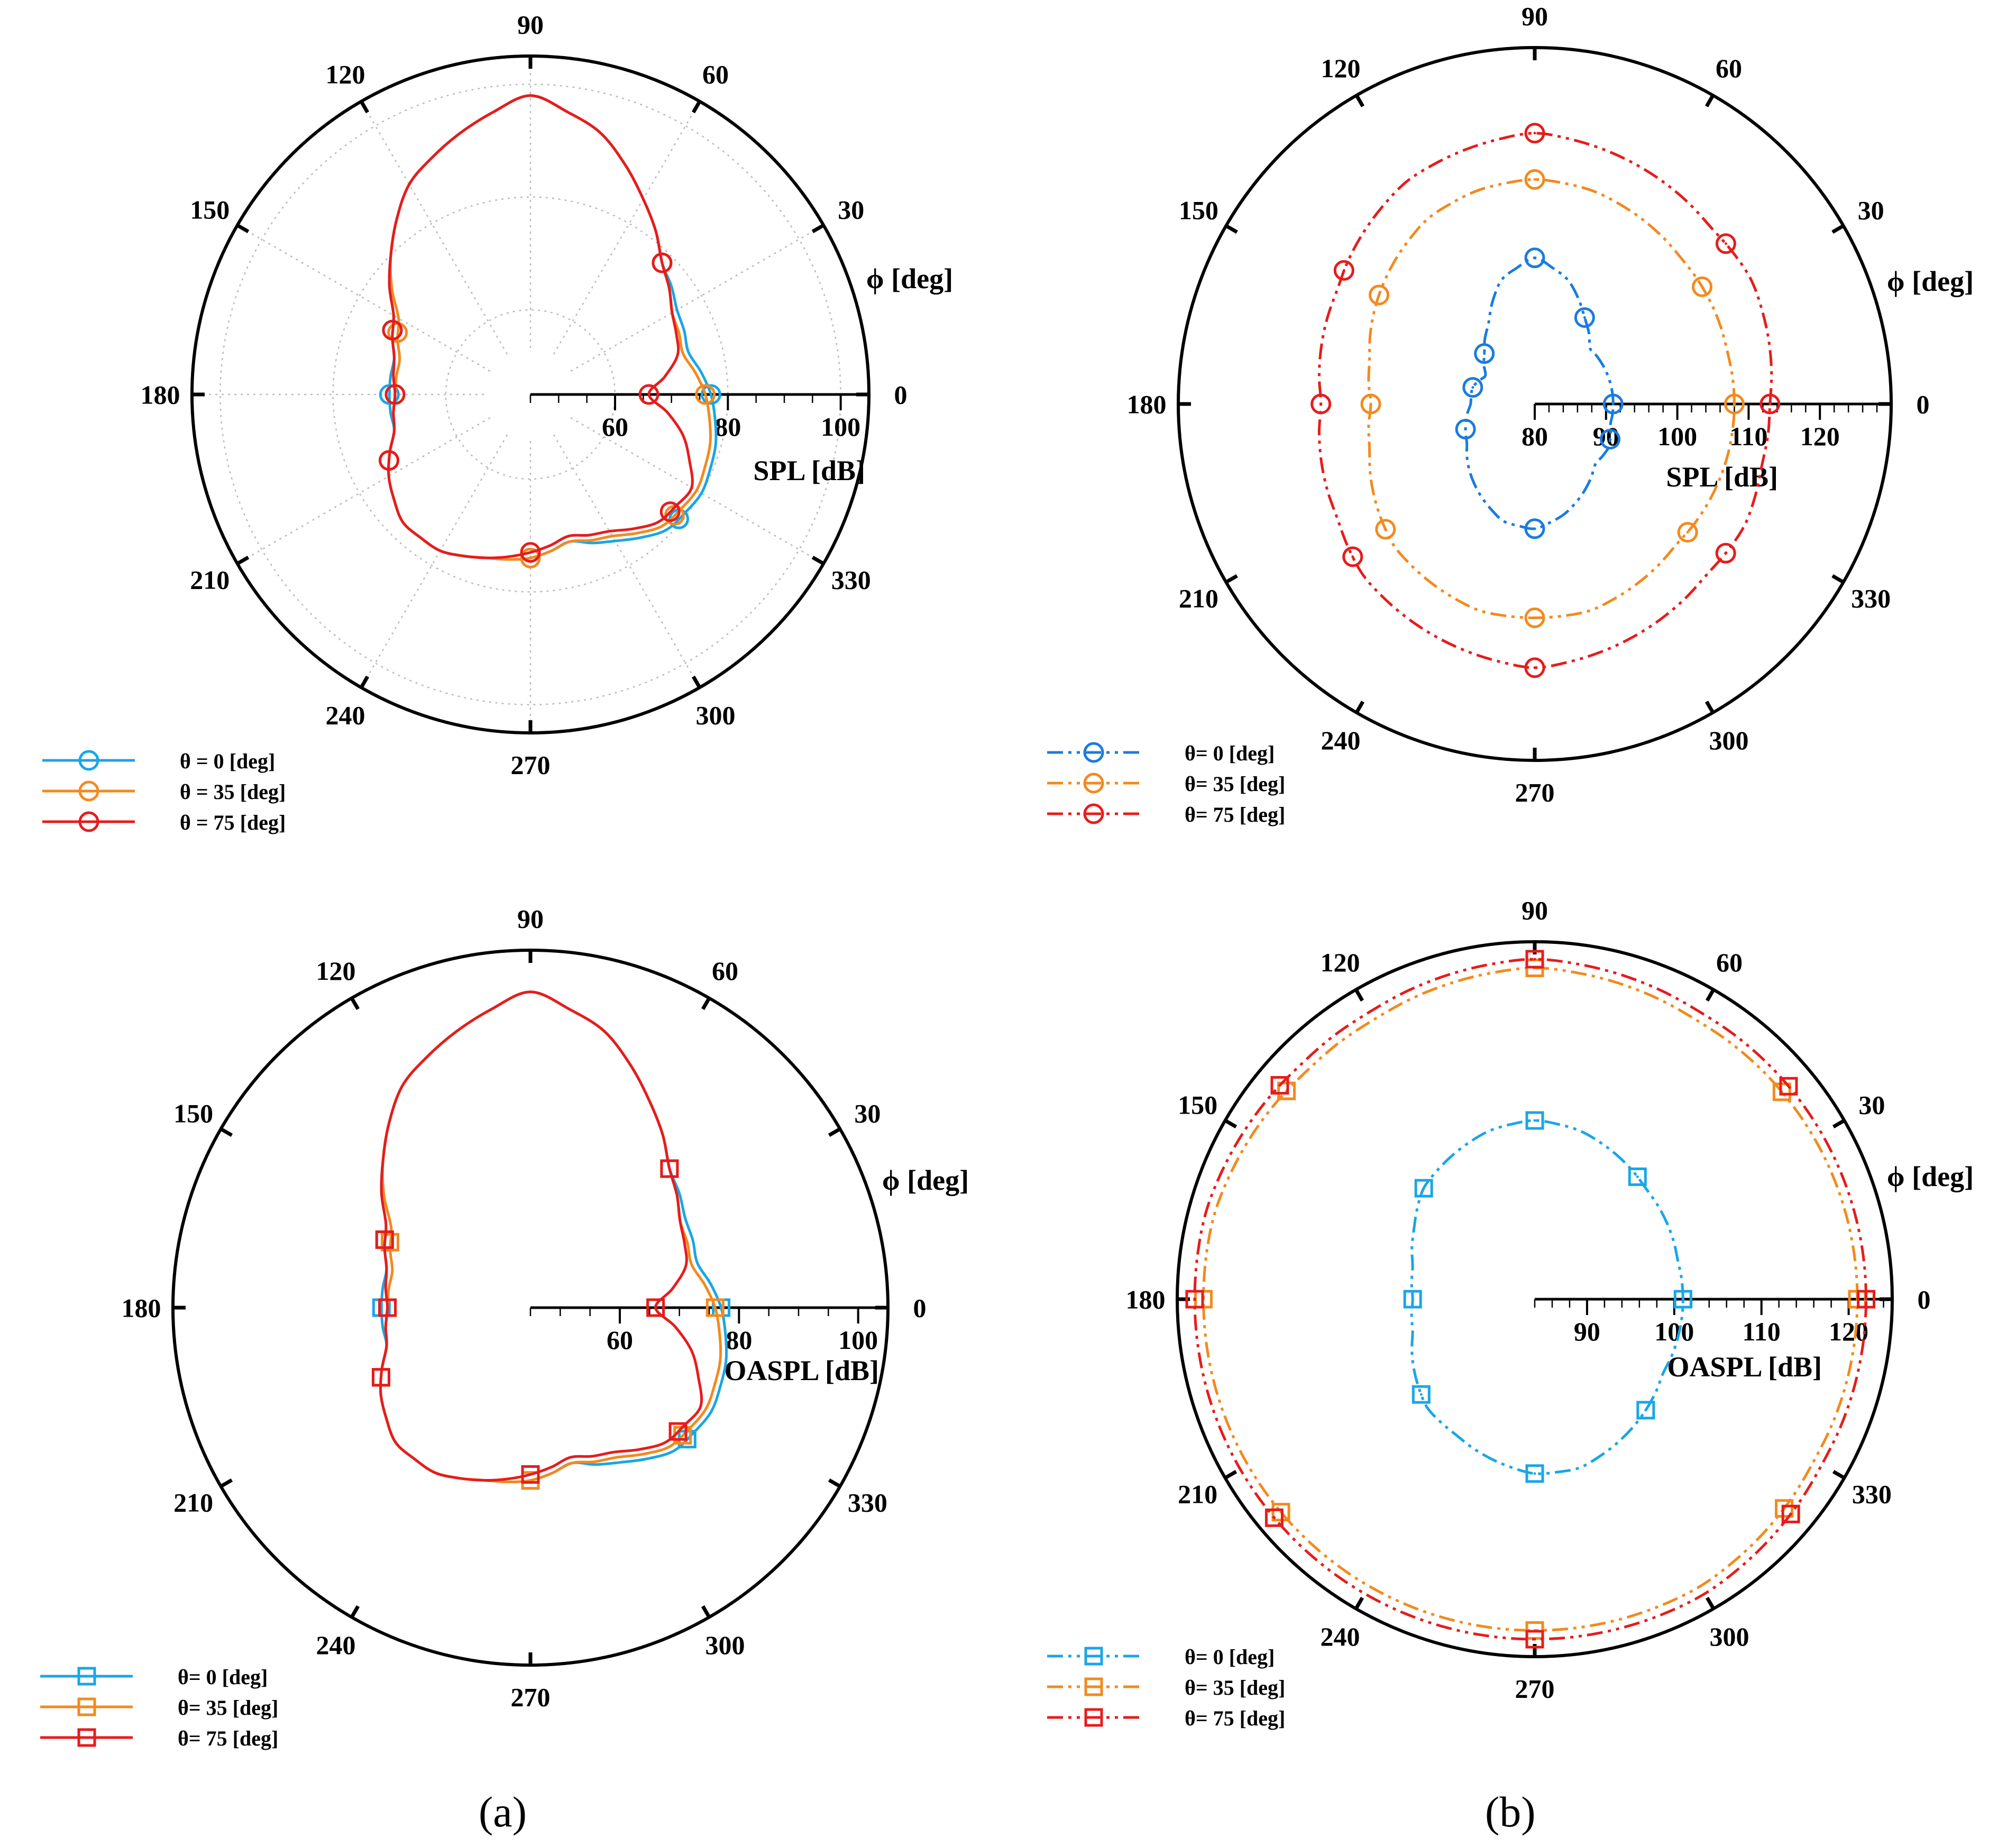 The width and height of the screenshot is (2016, 1847). I want to click on series-marker-140-dot, so click(1279, 1086).